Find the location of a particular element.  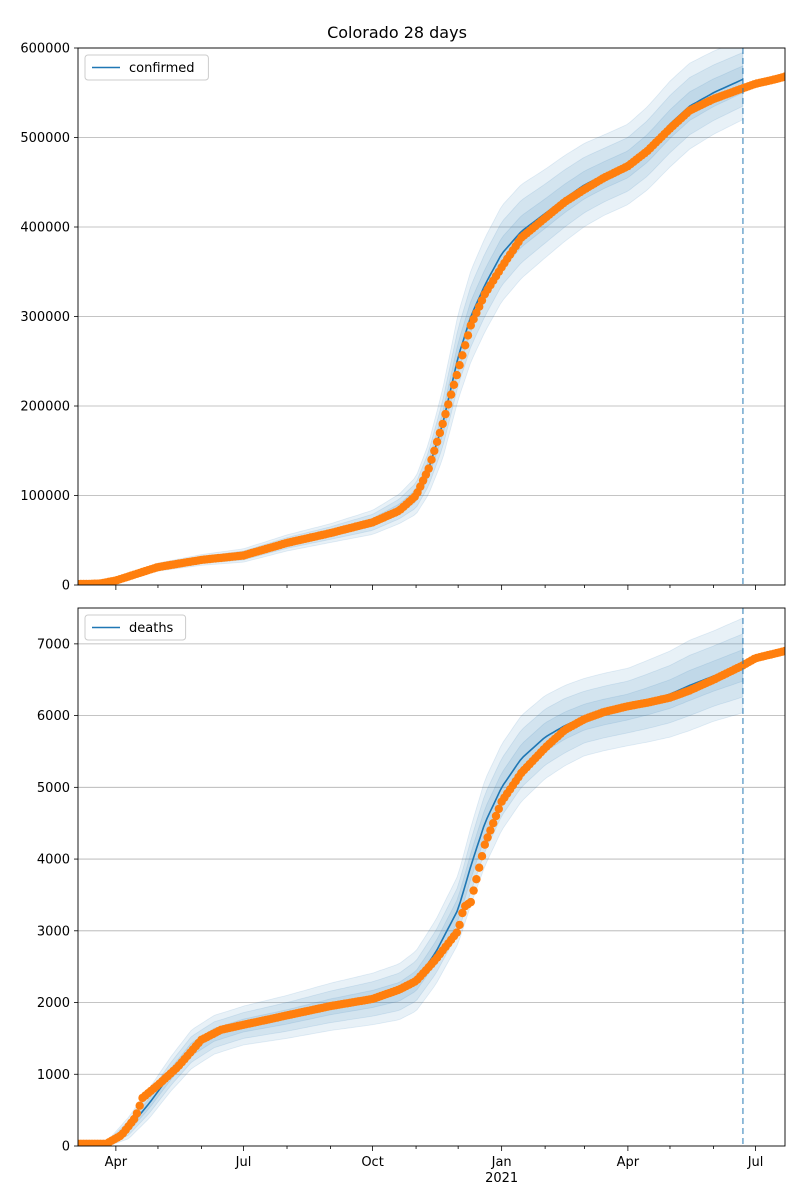

legend: deaths is located at coordinates (135, 627).